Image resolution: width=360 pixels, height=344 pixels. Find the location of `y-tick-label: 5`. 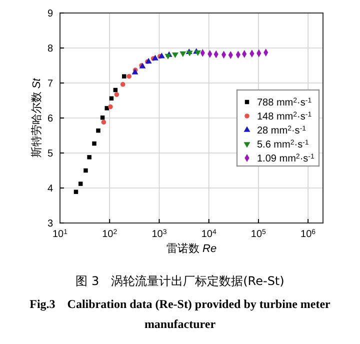

y-tick-label: 5 is located at coordinates (50, 154).